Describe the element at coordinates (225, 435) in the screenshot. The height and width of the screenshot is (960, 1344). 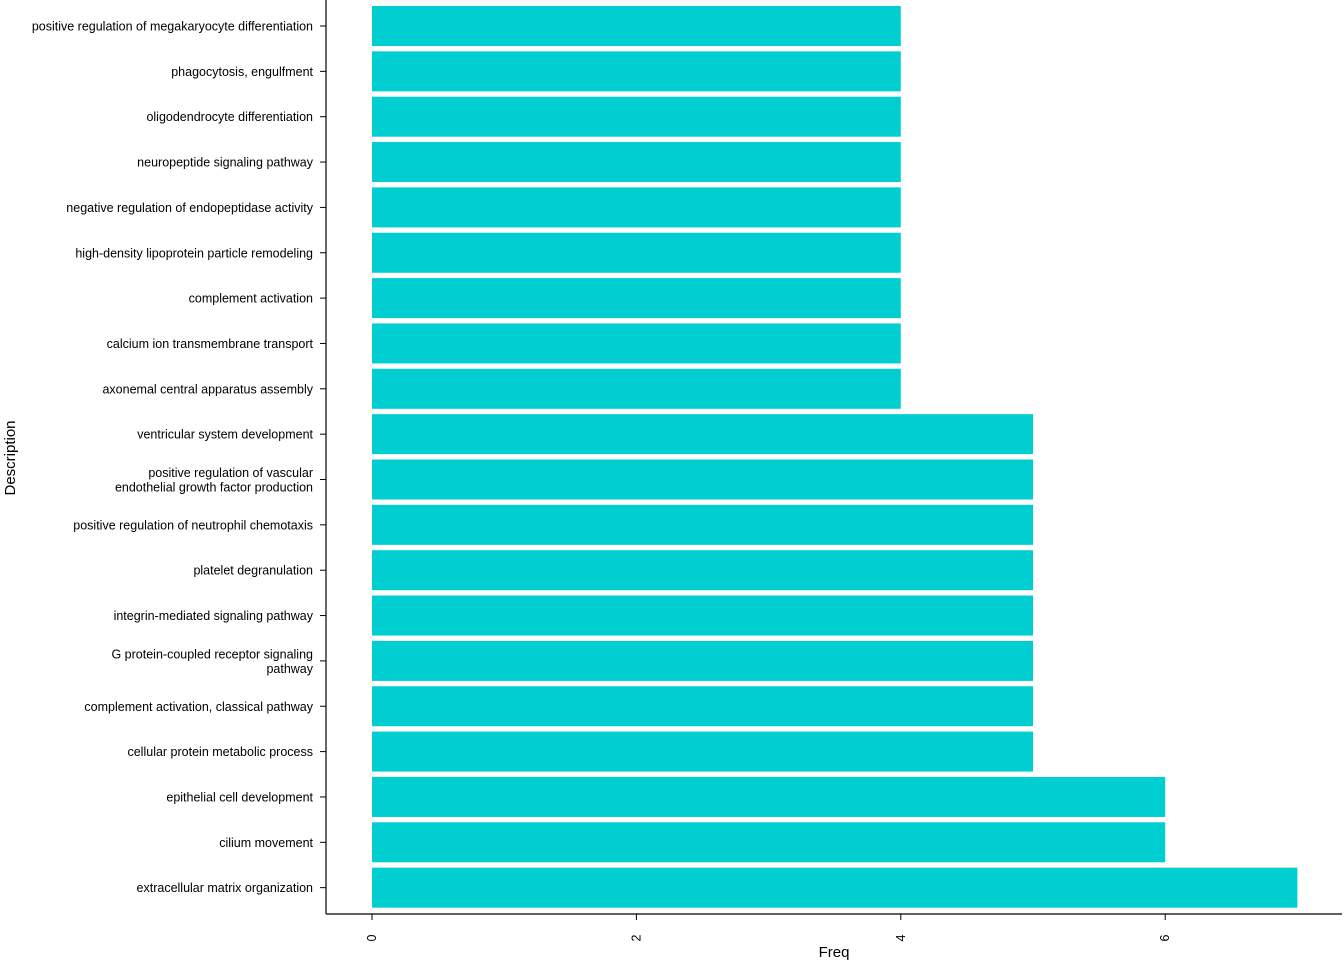
I see `category-label-9: ventricular system development` at that location.